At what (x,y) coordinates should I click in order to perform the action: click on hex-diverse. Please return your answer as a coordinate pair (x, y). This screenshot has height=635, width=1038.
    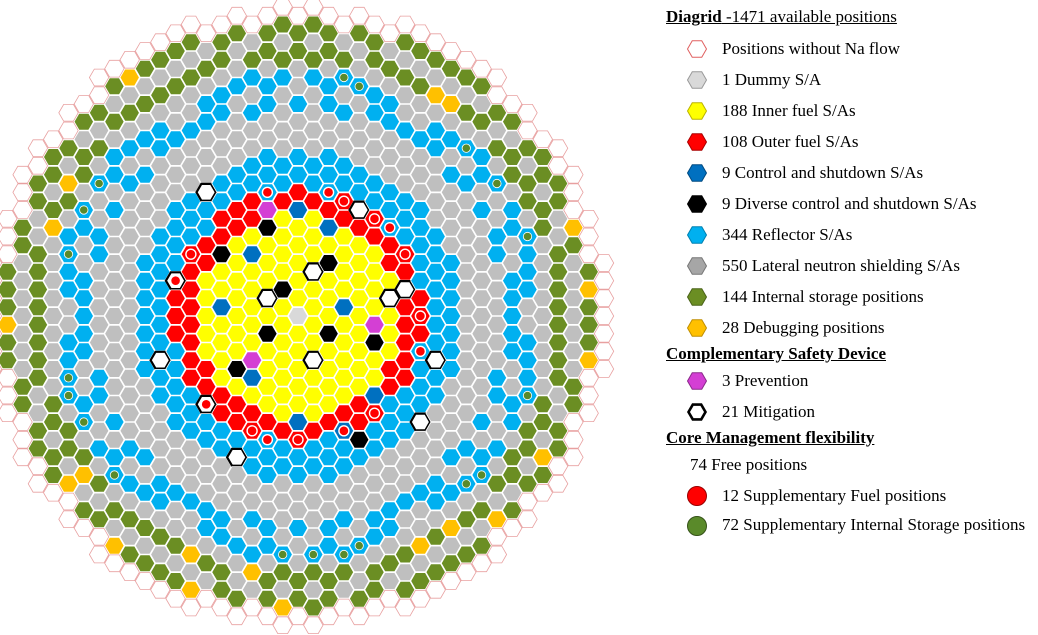
    Looking at the image, I should click on (328, 263).